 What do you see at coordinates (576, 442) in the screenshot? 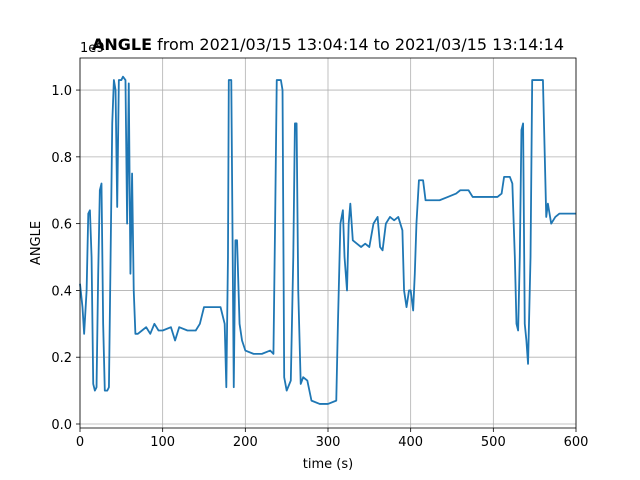
I see `x-tick-label: 600` at bounding box center [576, 442].